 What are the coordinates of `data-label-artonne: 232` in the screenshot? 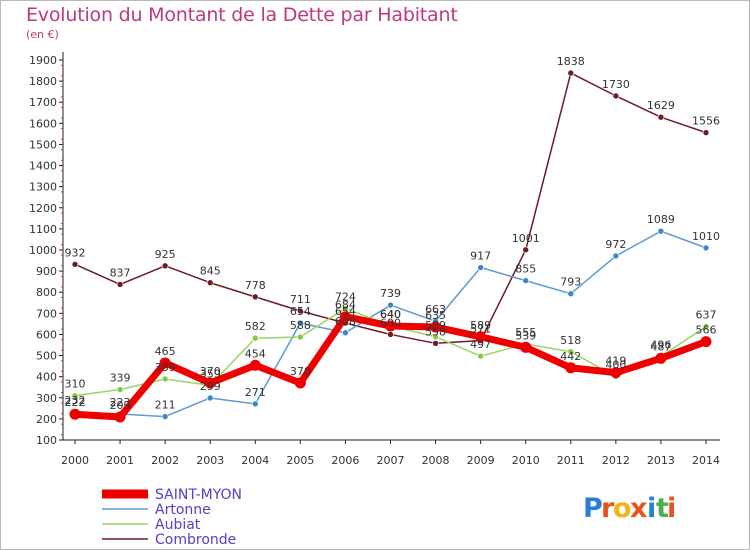 It's located at (75, 400).